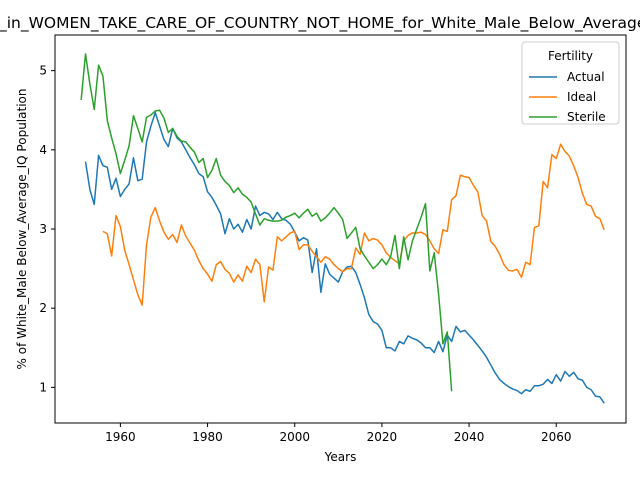  I want to click on legend-title: Fertility, so click(570, 56).